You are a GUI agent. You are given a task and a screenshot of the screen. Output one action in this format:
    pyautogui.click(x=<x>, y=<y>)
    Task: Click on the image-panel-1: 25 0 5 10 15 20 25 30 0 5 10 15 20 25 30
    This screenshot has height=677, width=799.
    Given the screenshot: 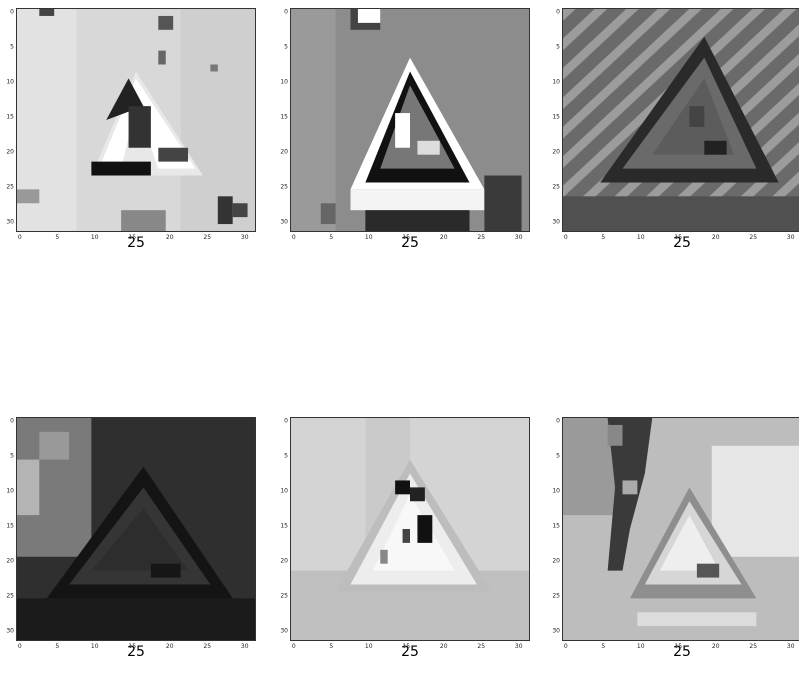 What is the action you would take?
    pyautogui.click(x=131, y=138)
    